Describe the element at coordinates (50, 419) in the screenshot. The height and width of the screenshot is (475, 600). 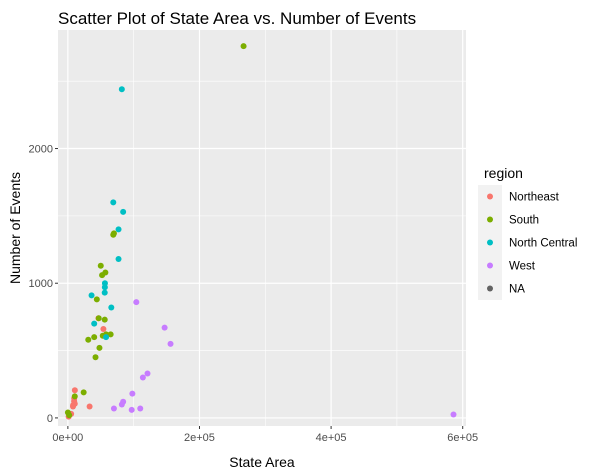
I see `y-tick-label: 0` at that location.